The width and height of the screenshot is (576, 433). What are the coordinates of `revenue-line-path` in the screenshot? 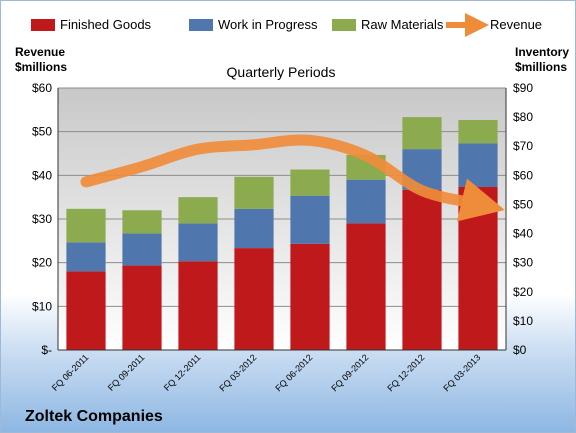 It's located at (292, 178).